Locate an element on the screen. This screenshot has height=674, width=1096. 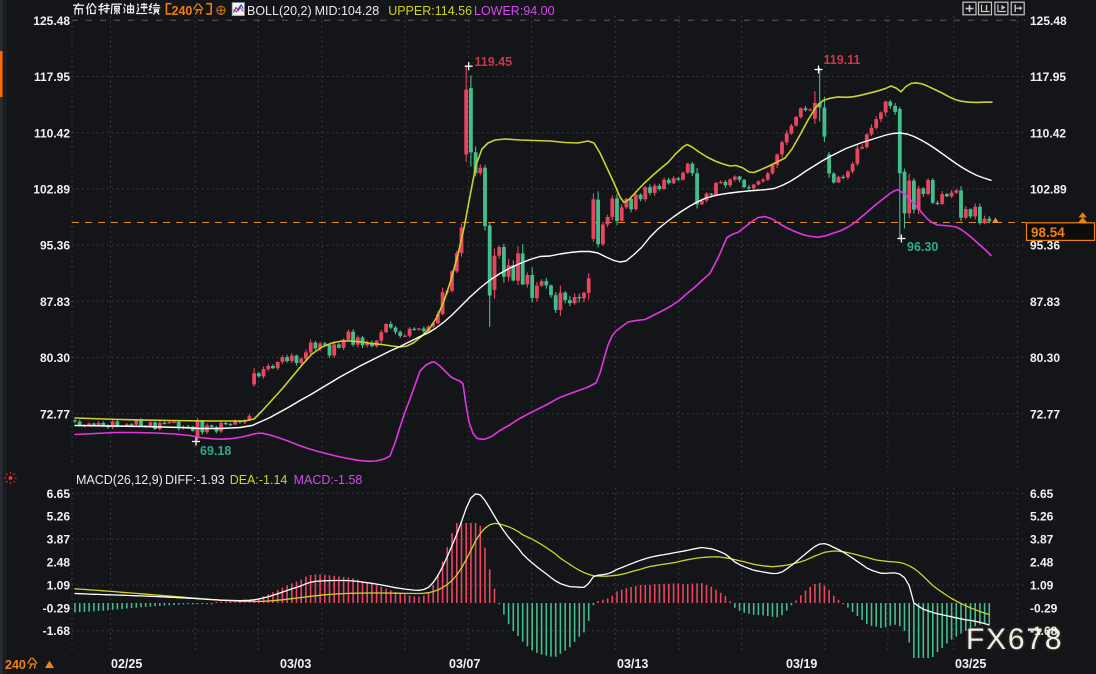
svg-text: LOWER:94.00 is located at coordinates (514, 11).